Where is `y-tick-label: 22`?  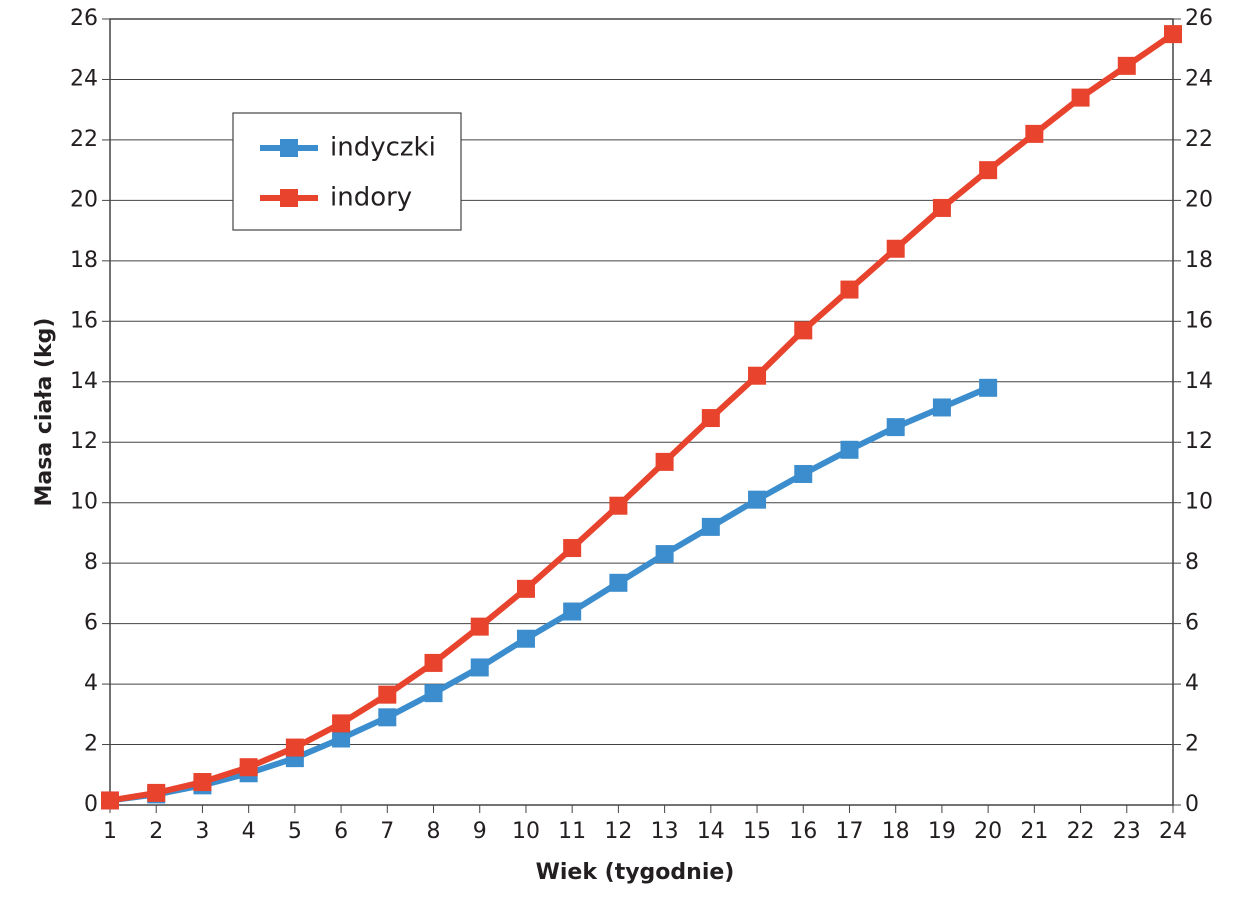 y-tick-label: 22 is located at coordinates (84, 139).